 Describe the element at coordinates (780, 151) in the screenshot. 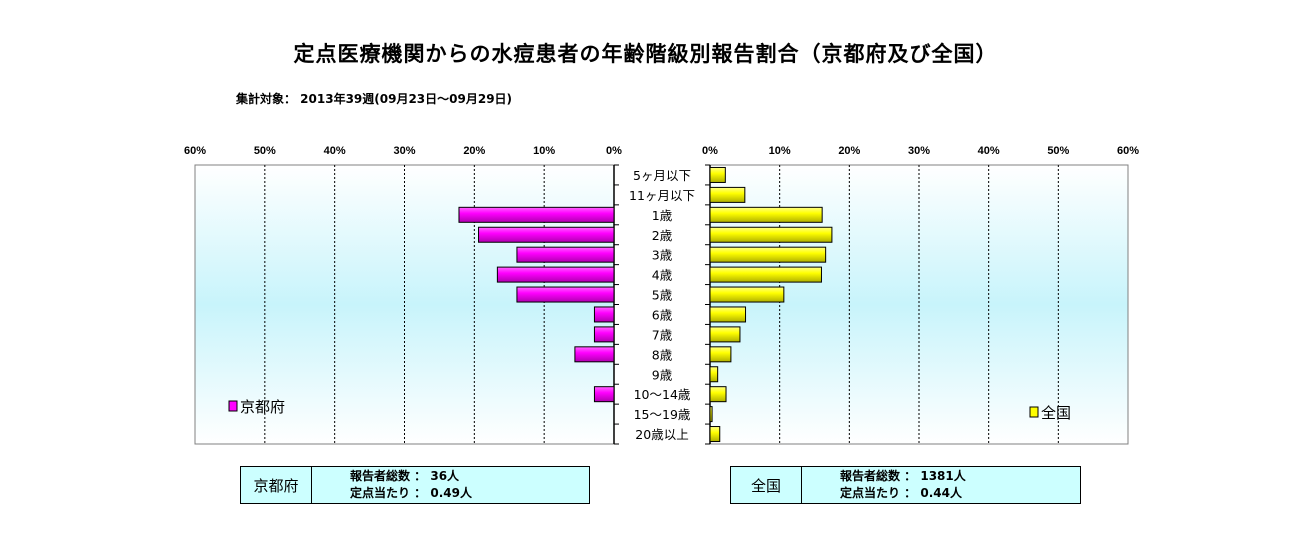

I see `tick-label-right: 10%` at that location.